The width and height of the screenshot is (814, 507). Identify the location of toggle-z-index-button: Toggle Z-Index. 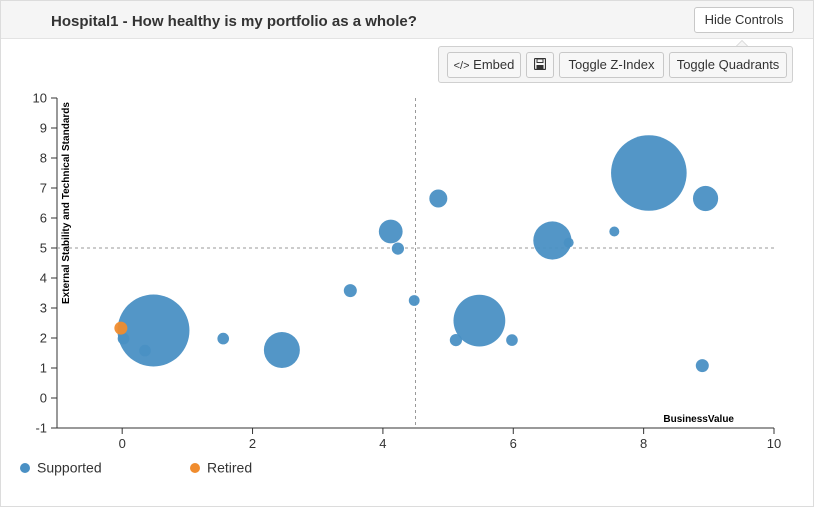
(611, 65).